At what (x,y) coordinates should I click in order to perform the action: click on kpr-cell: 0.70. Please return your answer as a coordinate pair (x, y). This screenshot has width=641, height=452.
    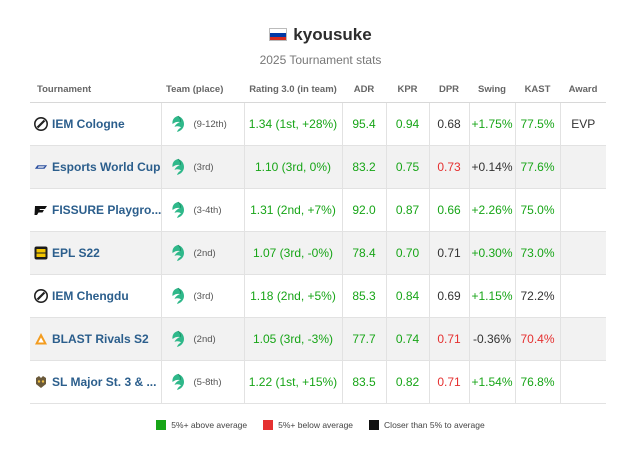
    Looking at the image, I should click on (407, 253).